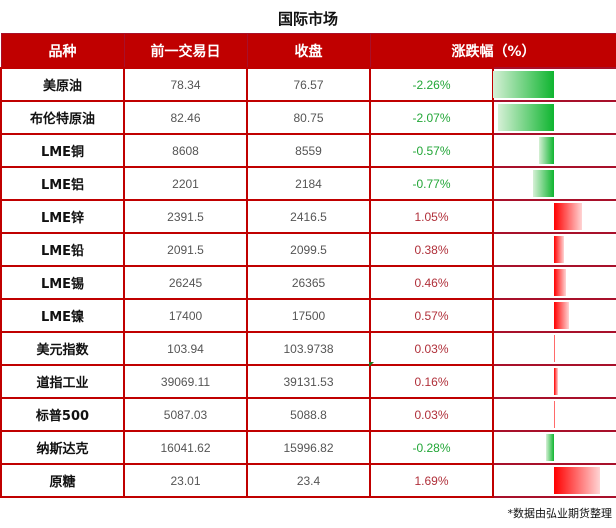 This screenshot has height=528, width=616. I want to click on cell-change: 0.57%, so click(431, 315).